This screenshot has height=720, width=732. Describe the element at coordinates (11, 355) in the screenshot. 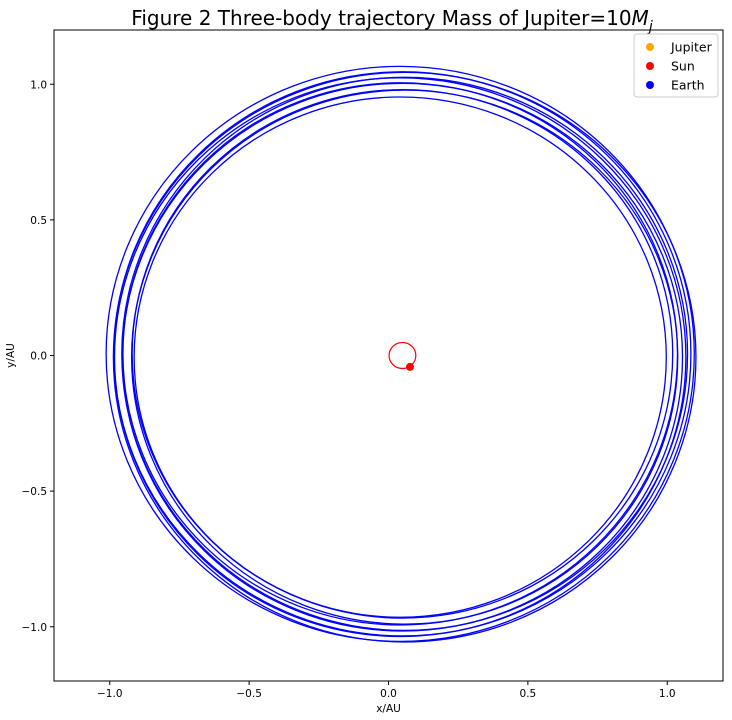

I see `y-axis-label: y/AU` at that location.